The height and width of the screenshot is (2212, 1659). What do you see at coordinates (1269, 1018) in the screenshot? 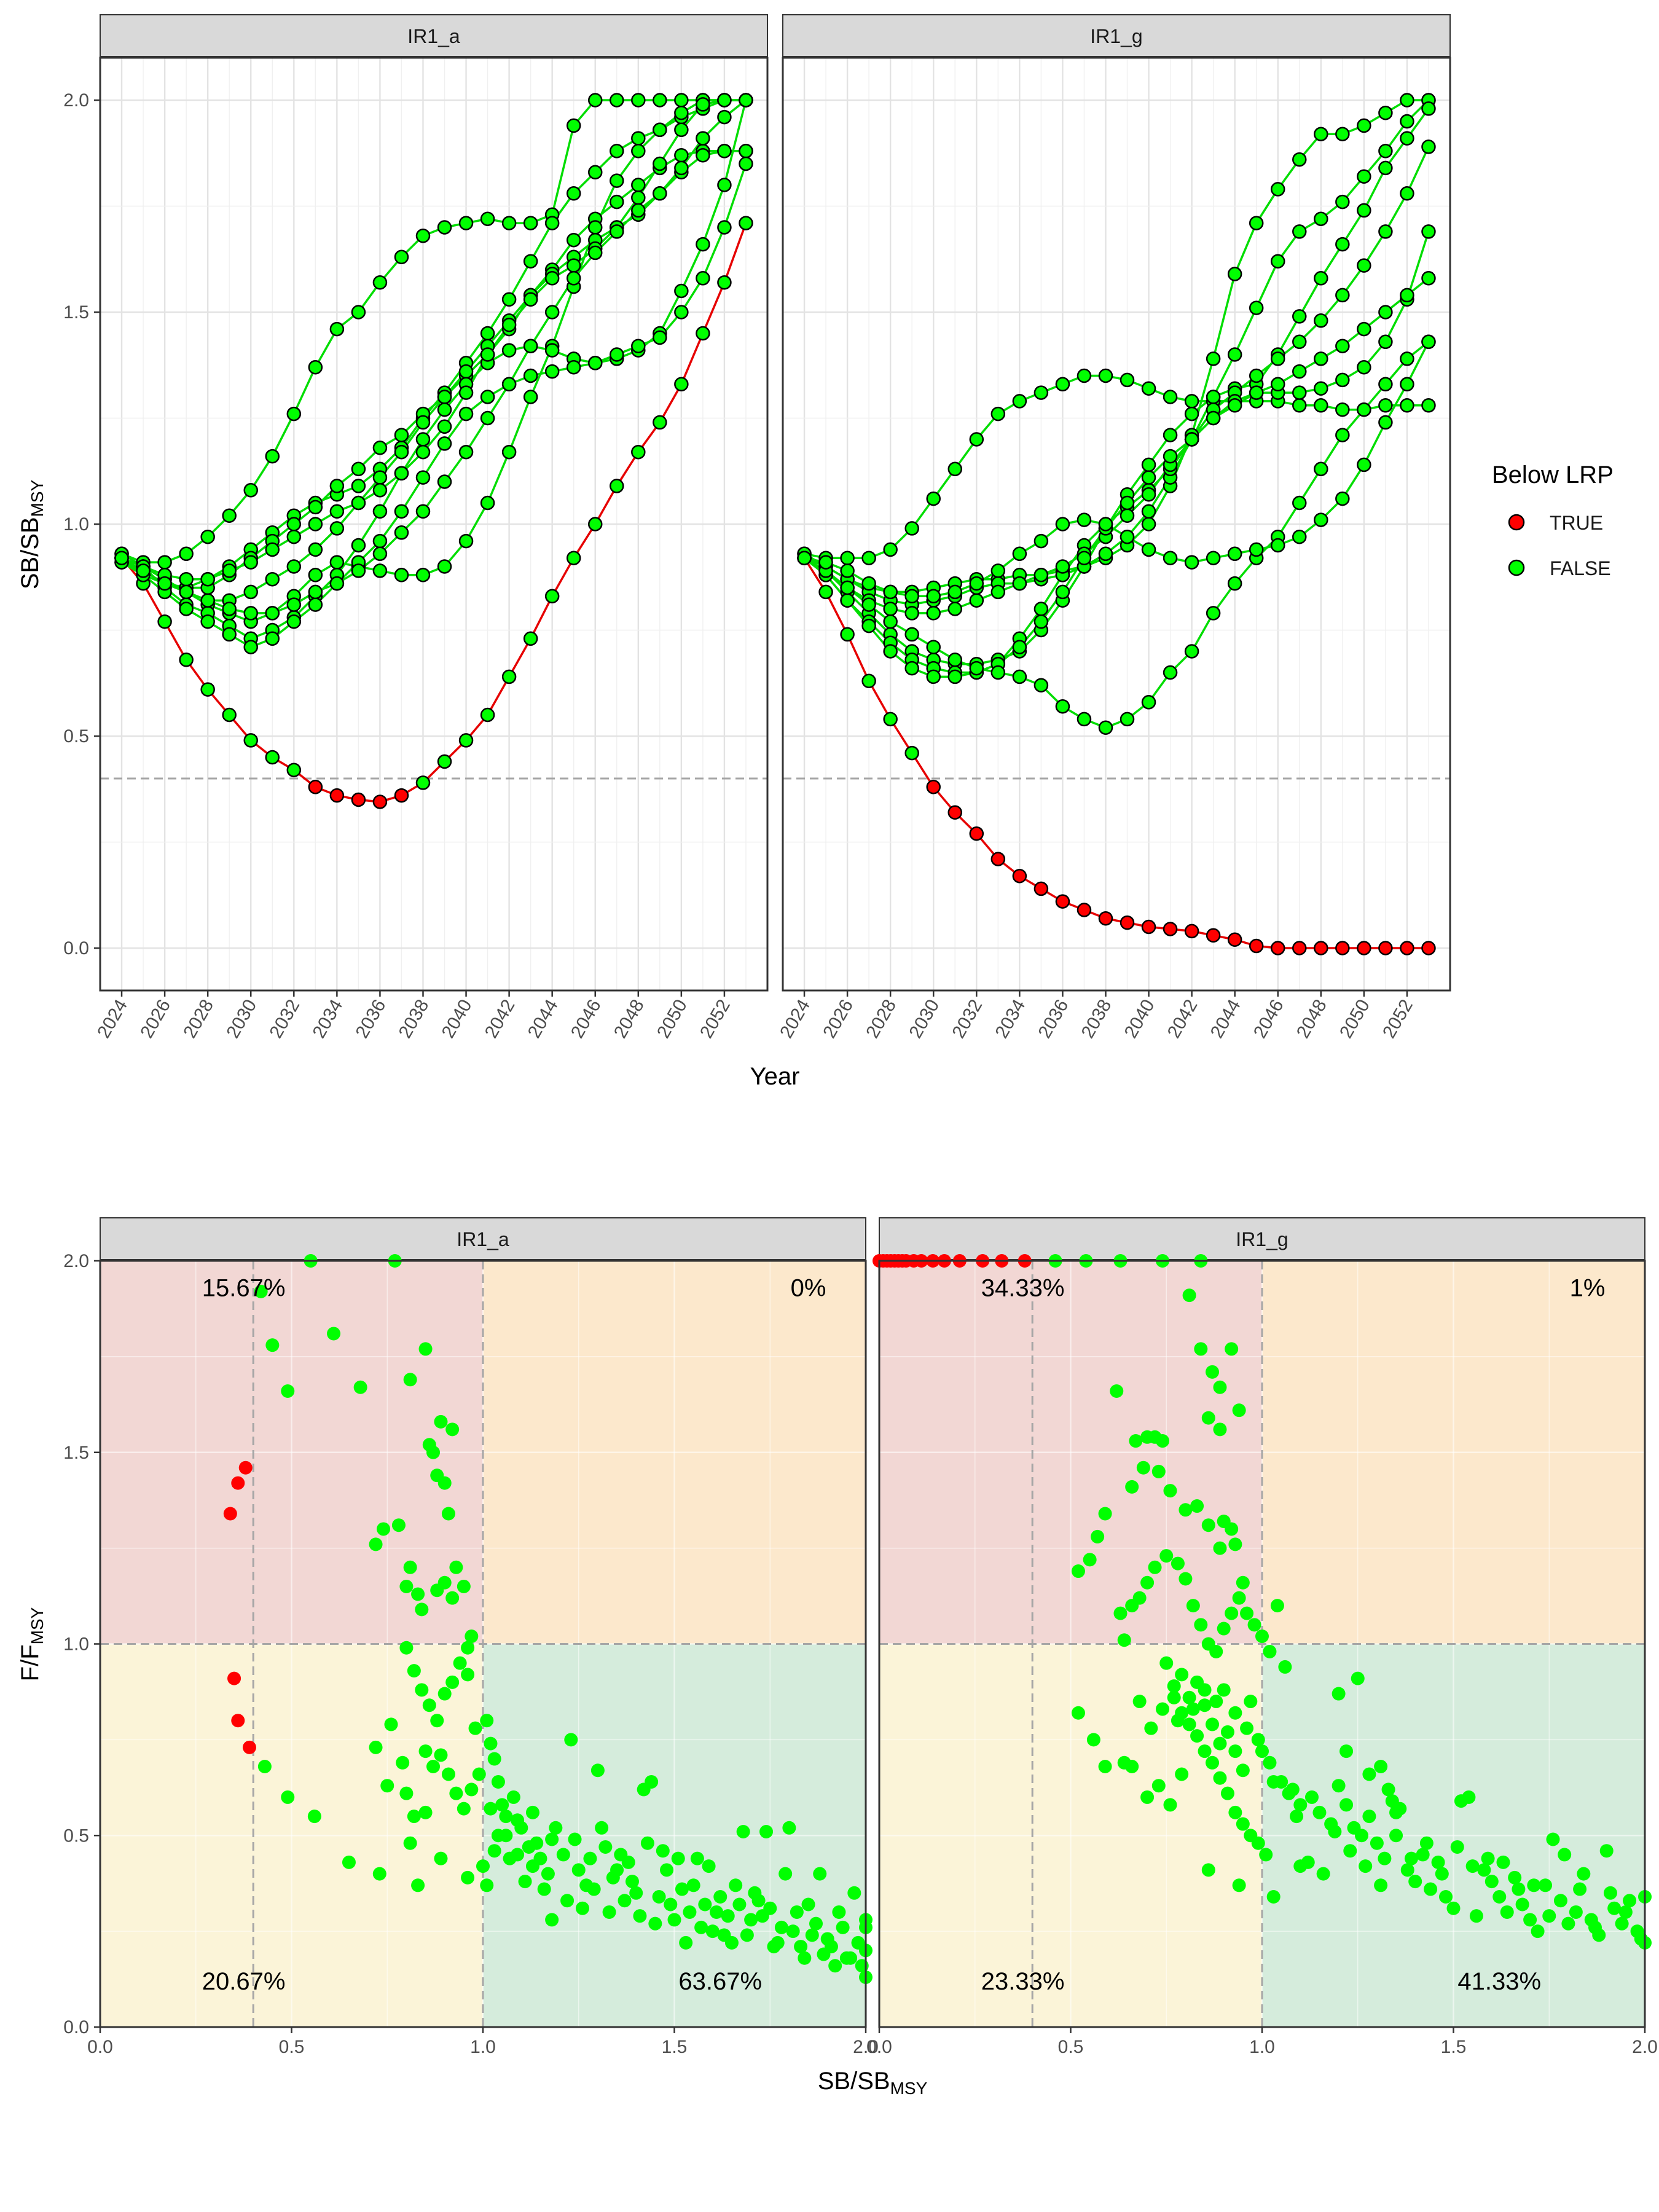
I see `x-tick-label: 2046` at bounding box center [1269, 1018].